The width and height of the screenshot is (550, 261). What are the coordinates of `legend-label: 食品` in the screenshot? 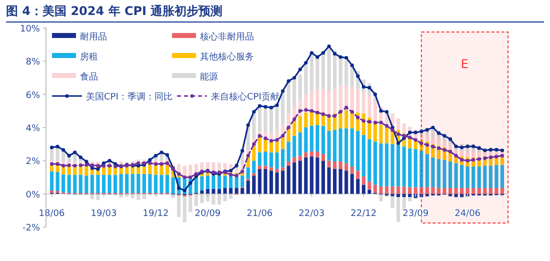 It's located at (89, 77).